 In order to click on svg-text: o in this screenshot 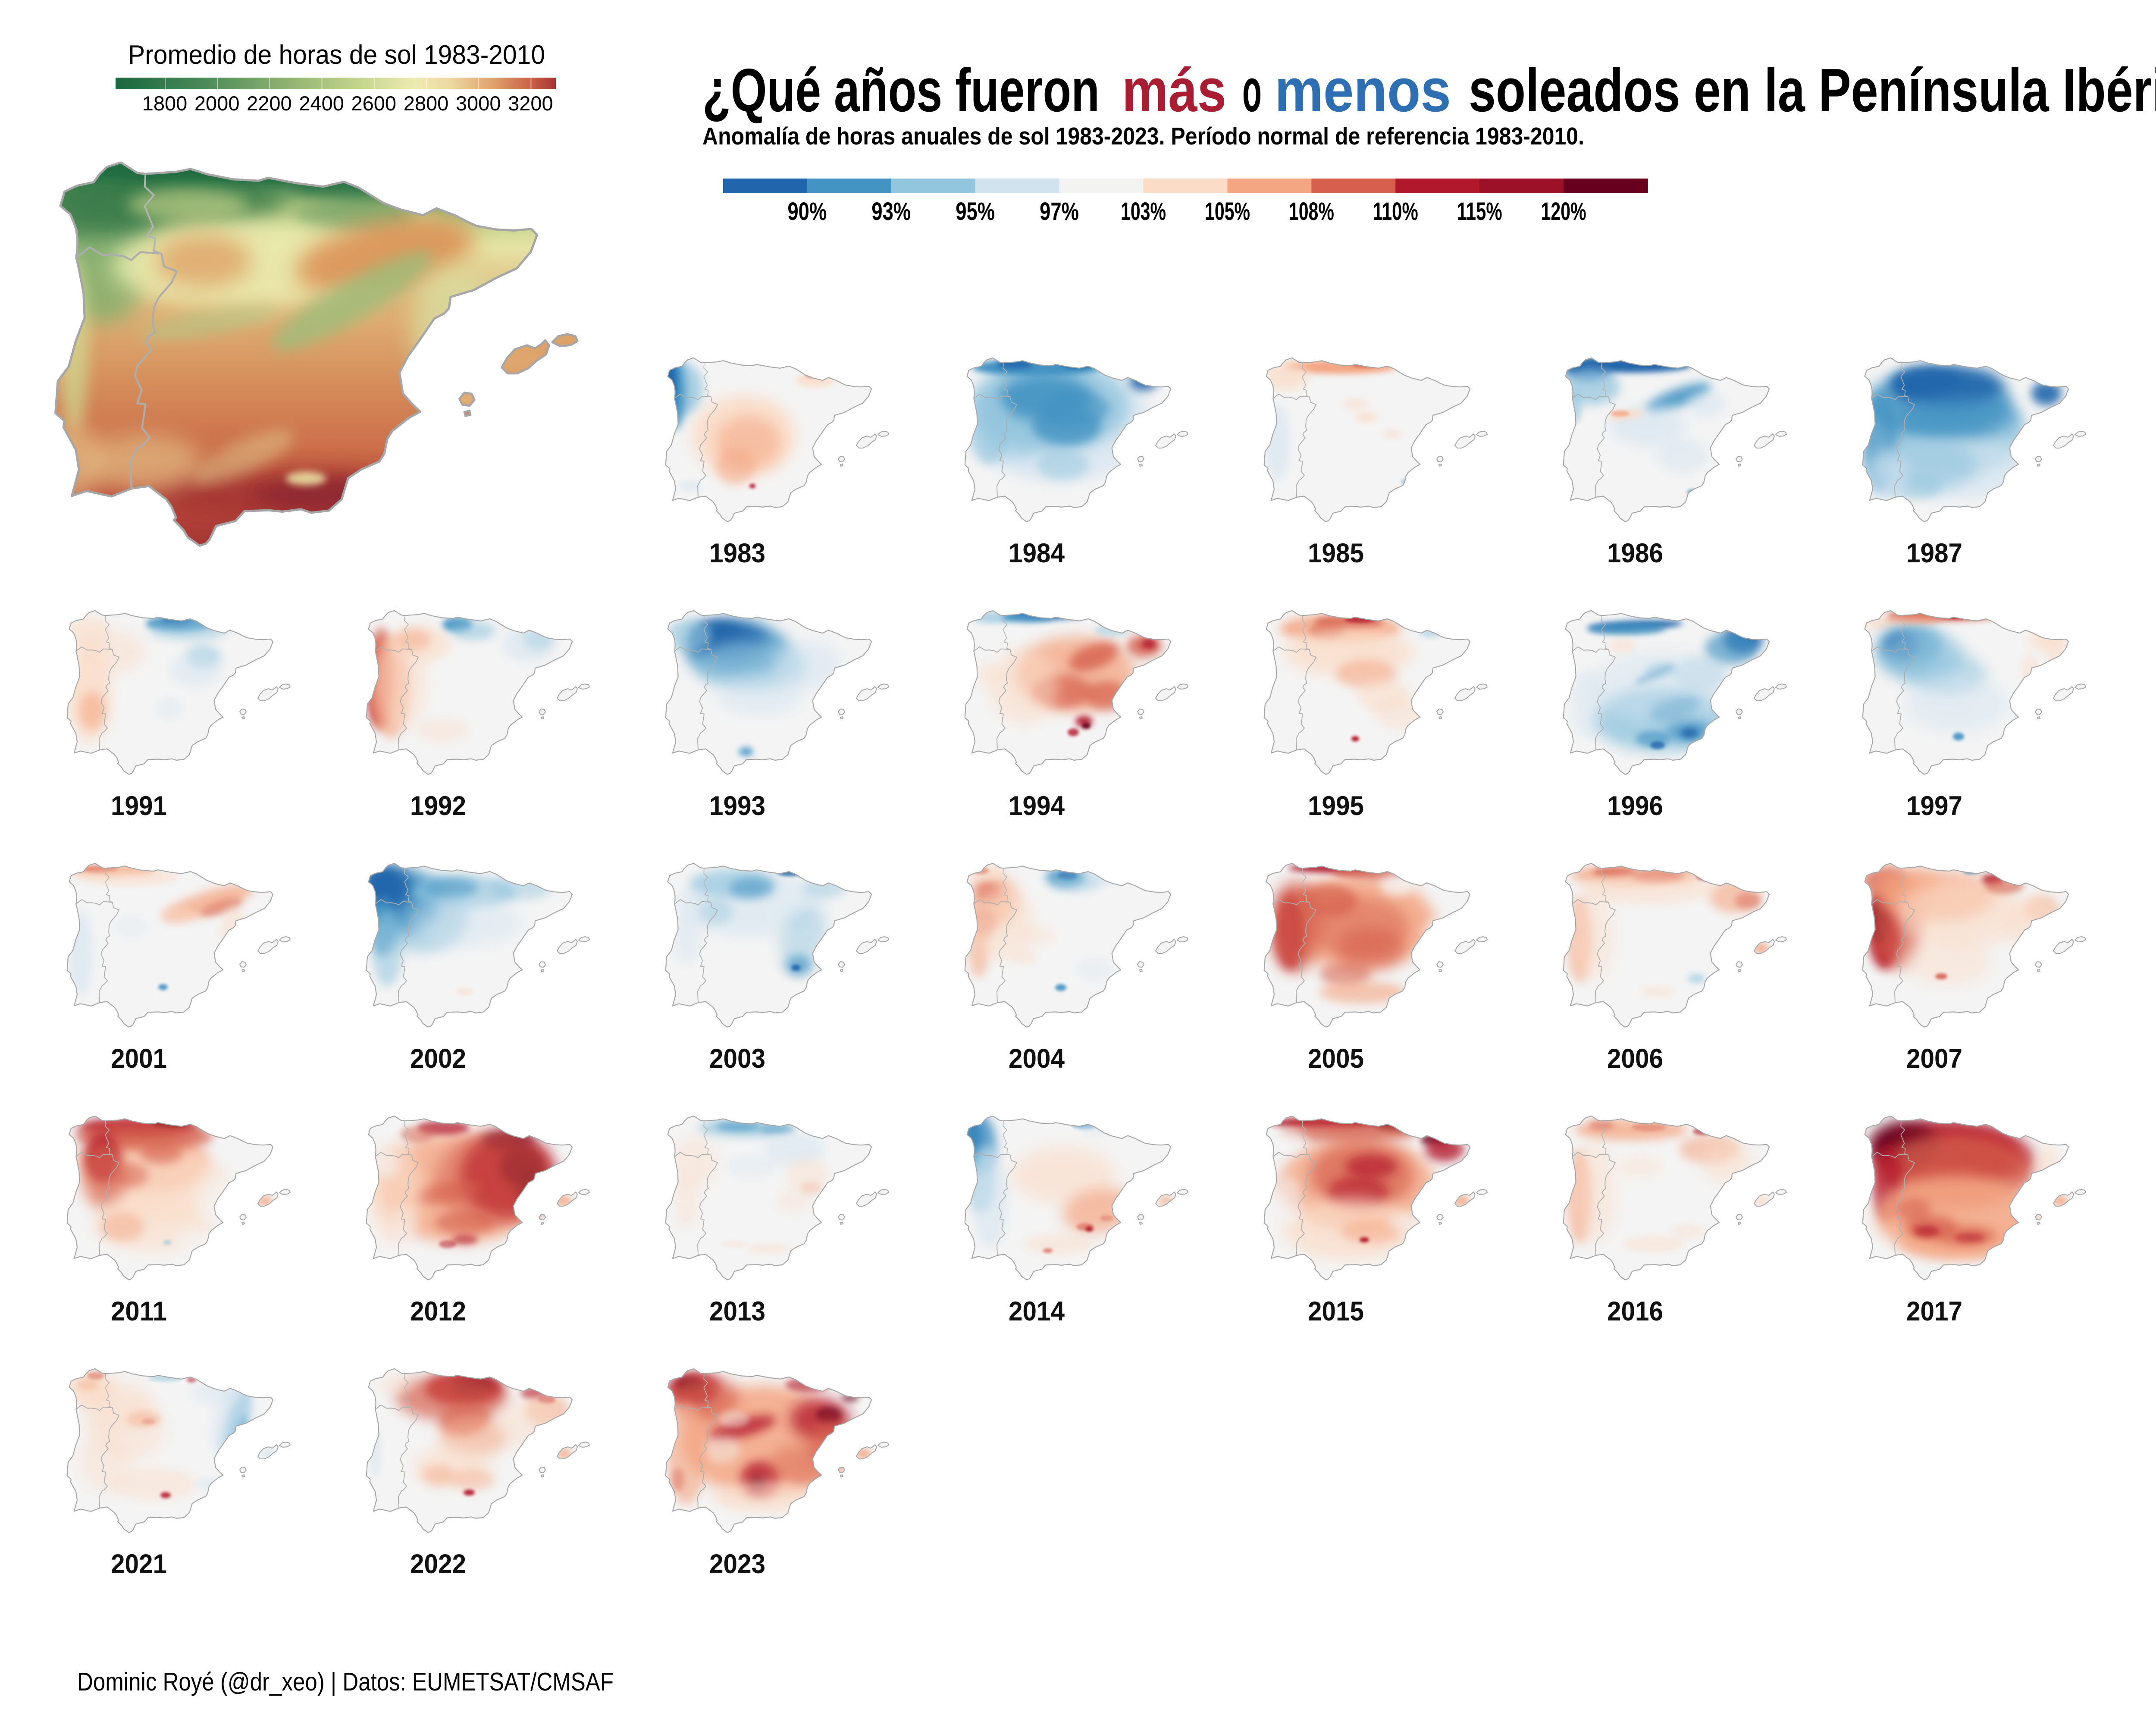, I will do `click(1252, 91)`.